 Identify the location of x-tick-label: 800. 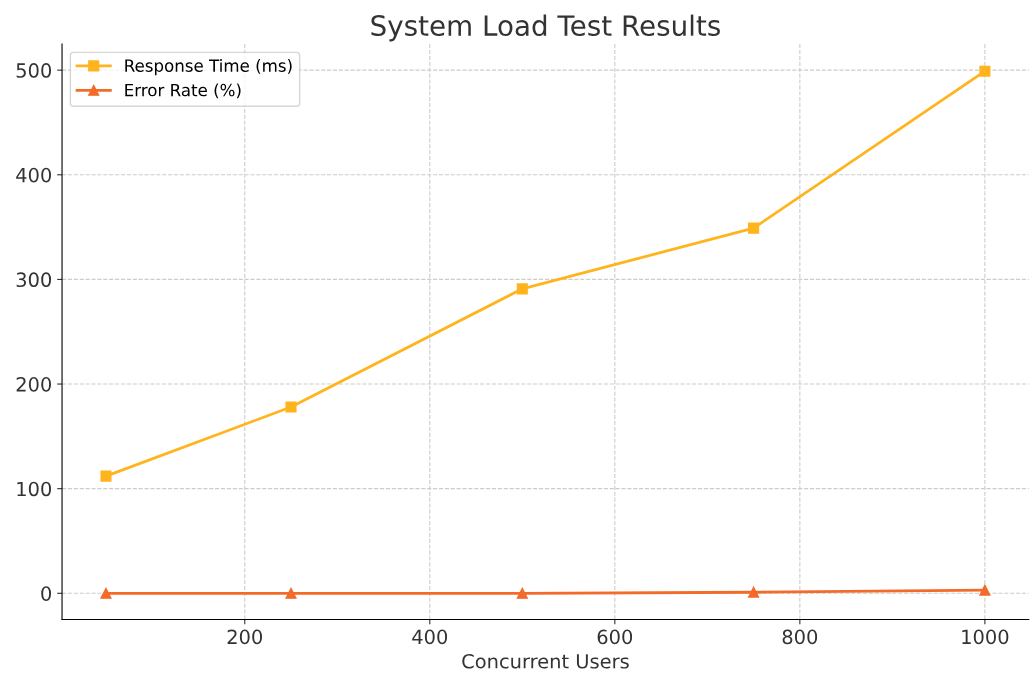
(800, 637).